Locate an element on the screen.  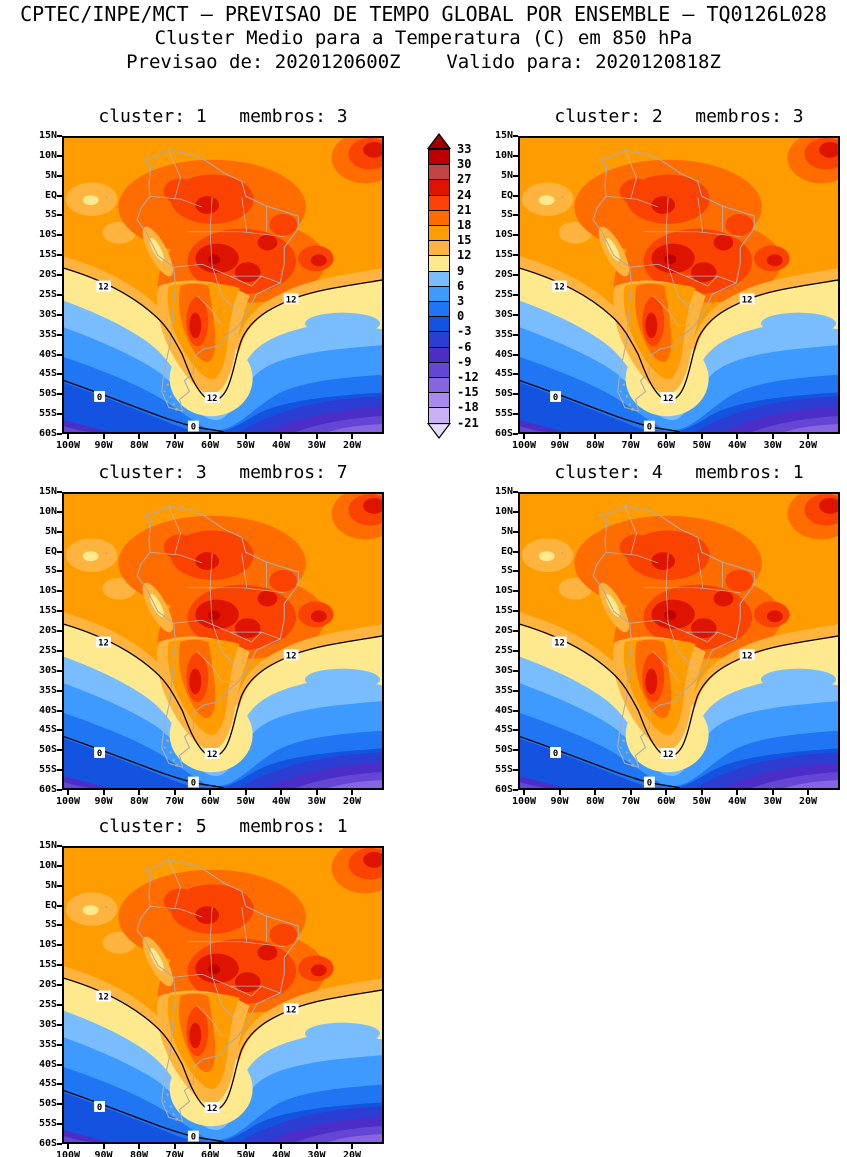
colorbar-tick-label: -15 is located at coordinates (468, 392).